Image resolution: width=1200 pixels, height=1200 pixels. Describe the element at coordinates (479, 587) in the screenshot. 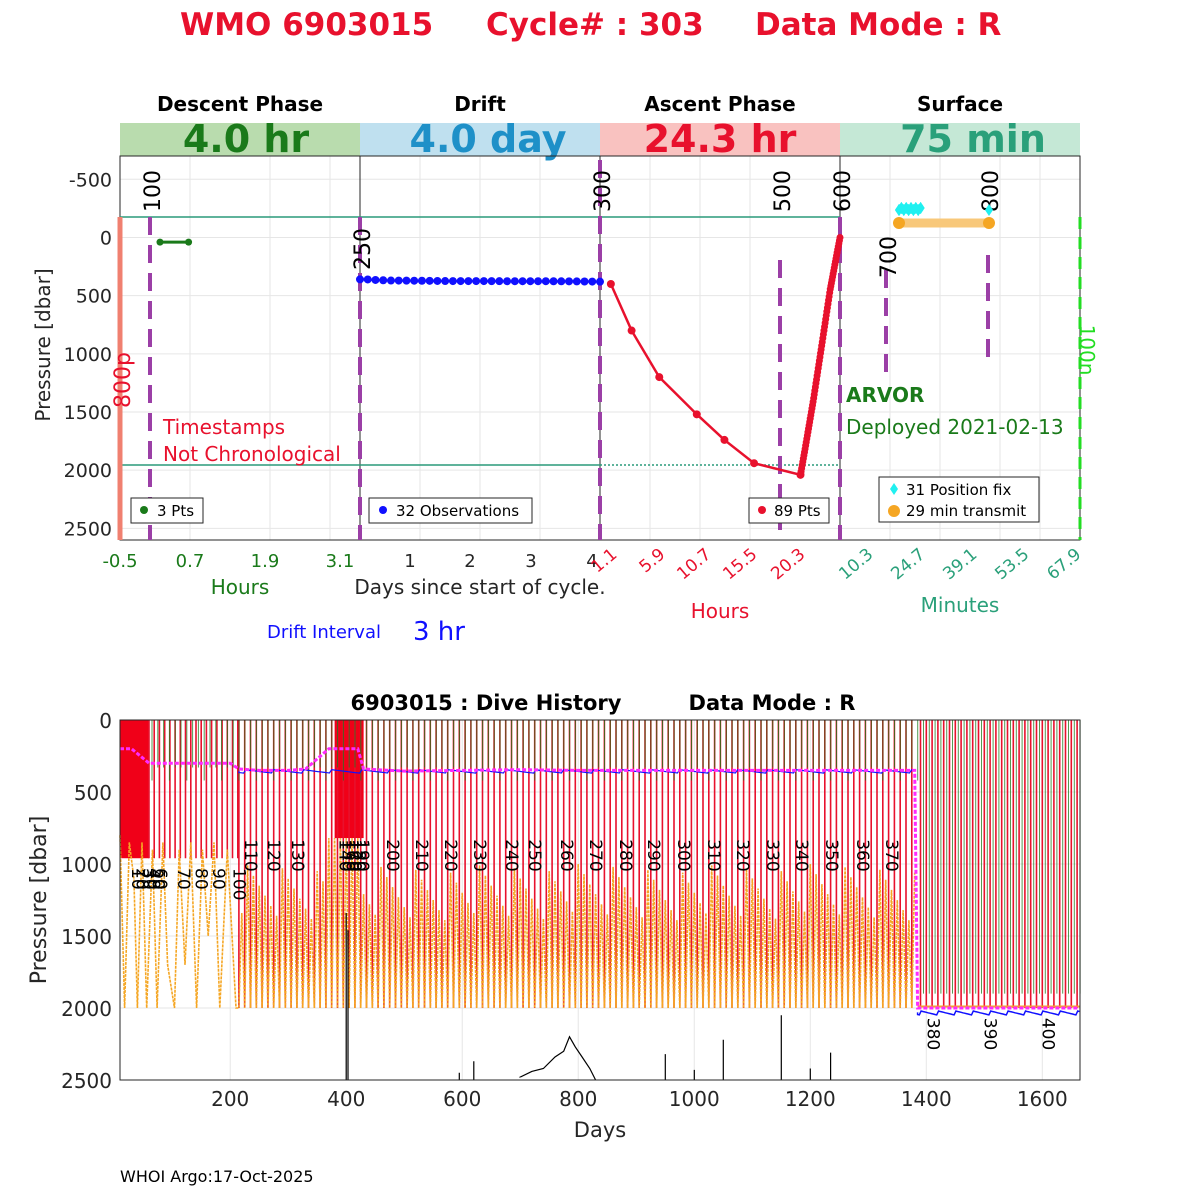

I see `drift-x-label: Days since start of cycle.` at that location.